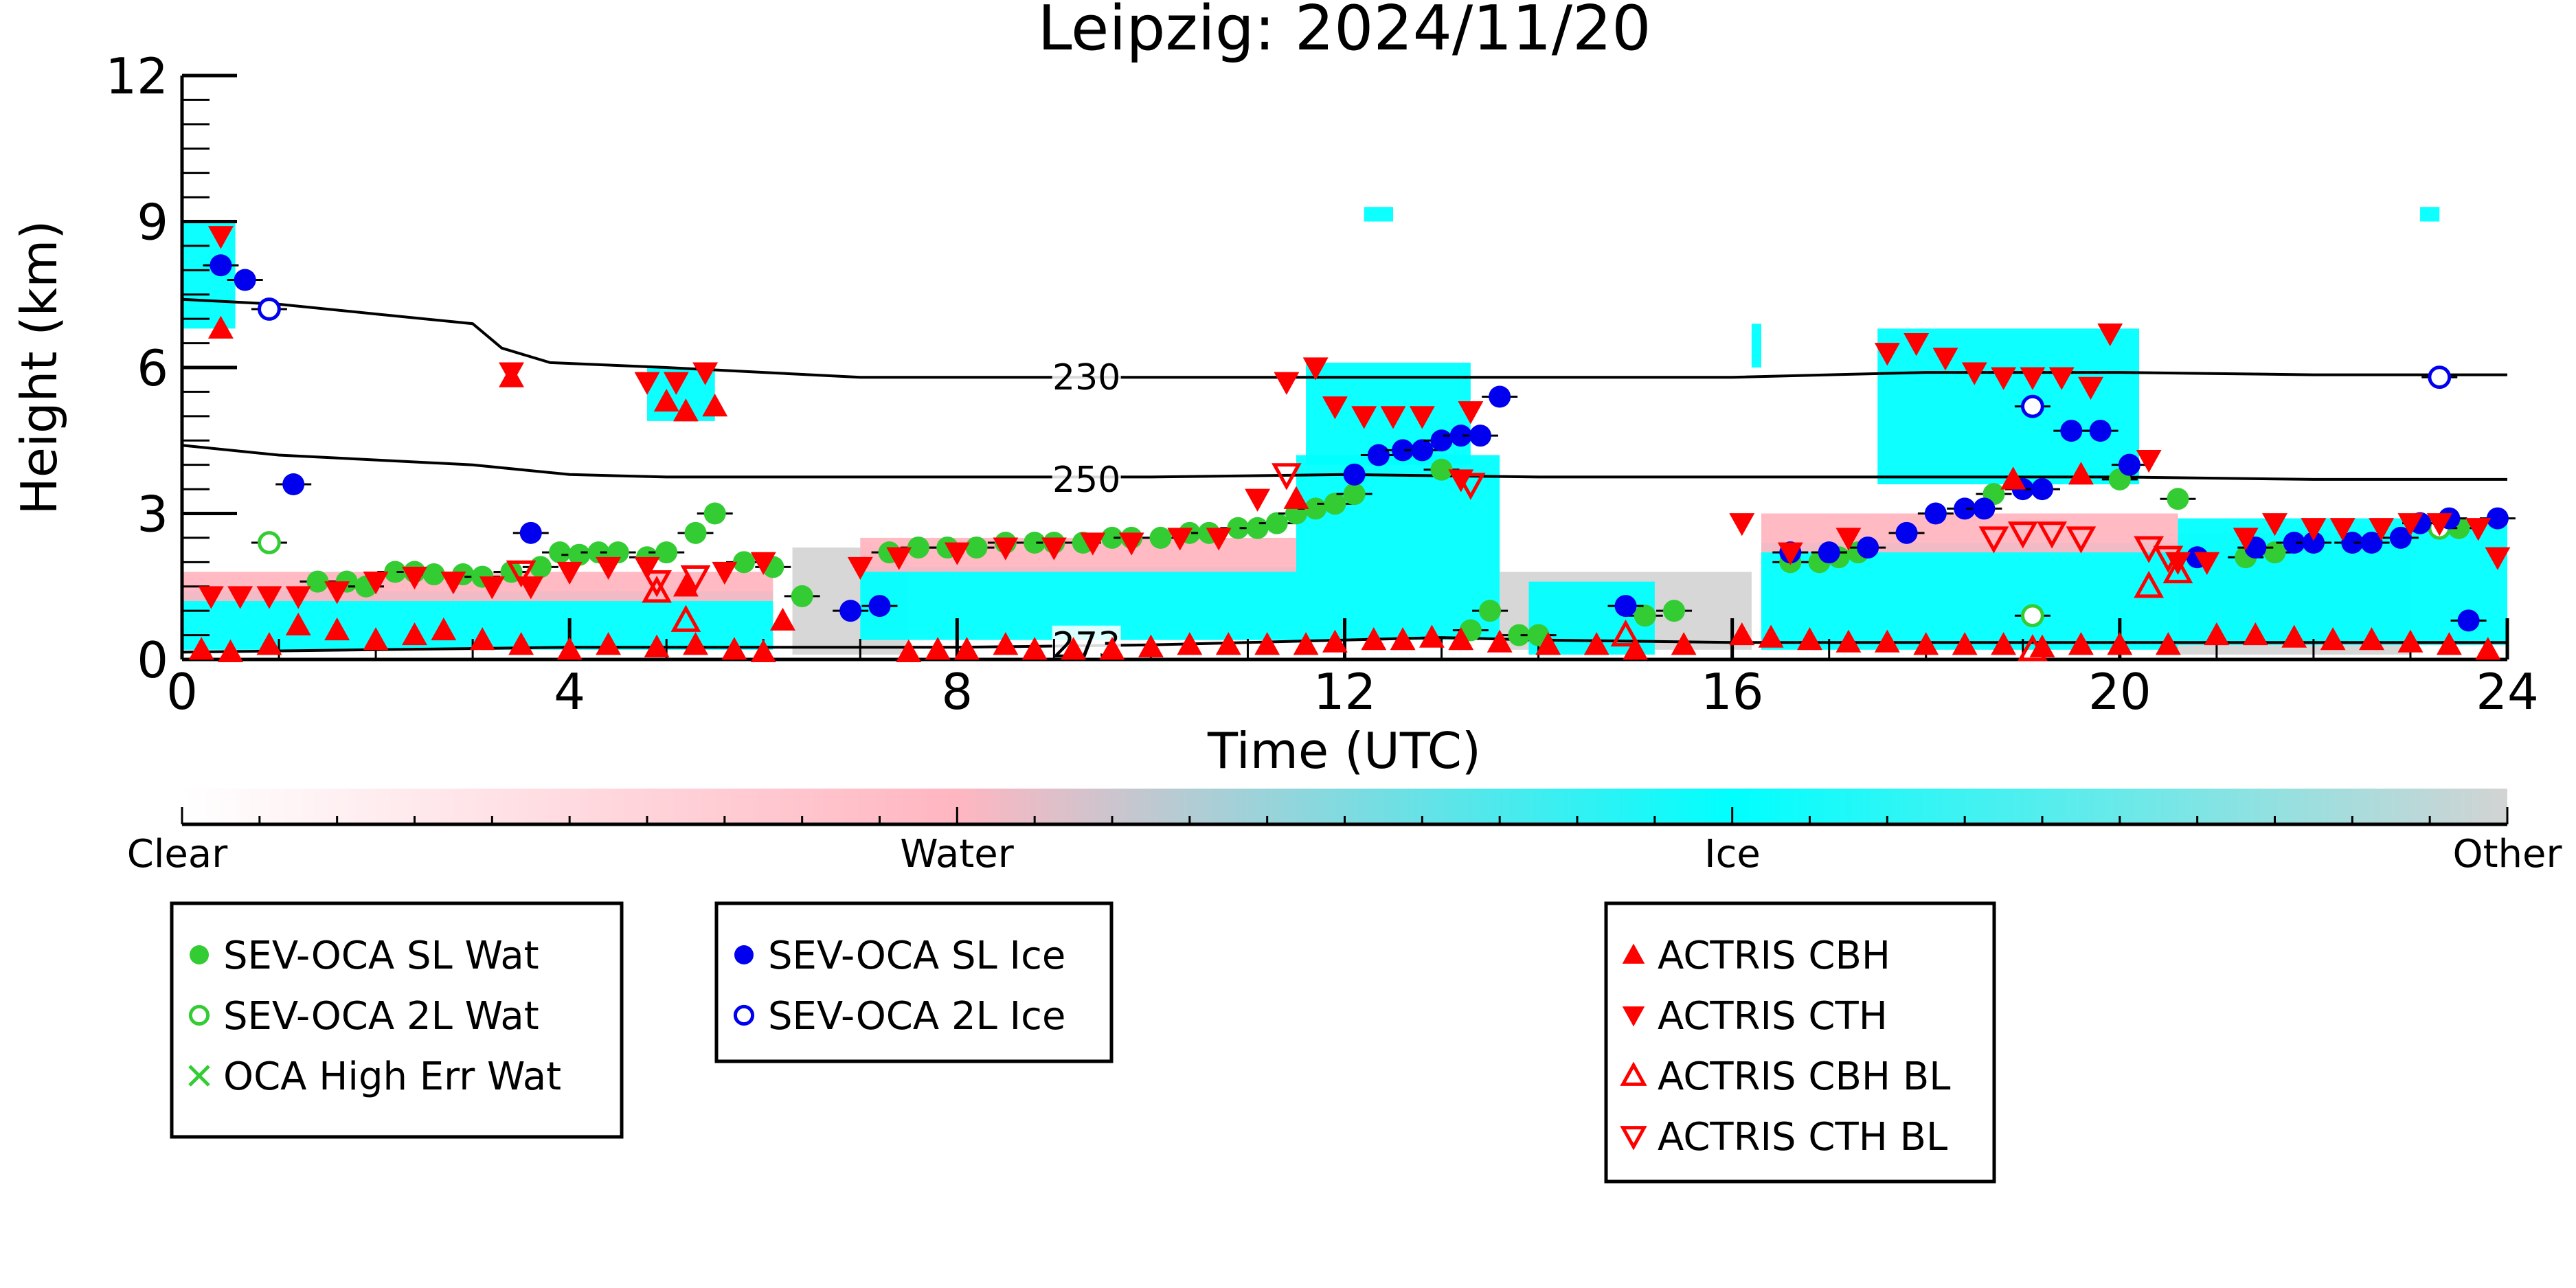 The height and width of the screenshot is (1288, 2576). Describe the element at coordinates (1417, 609) in the screenshot. I see `series-actris-cbh-bl` at that location.